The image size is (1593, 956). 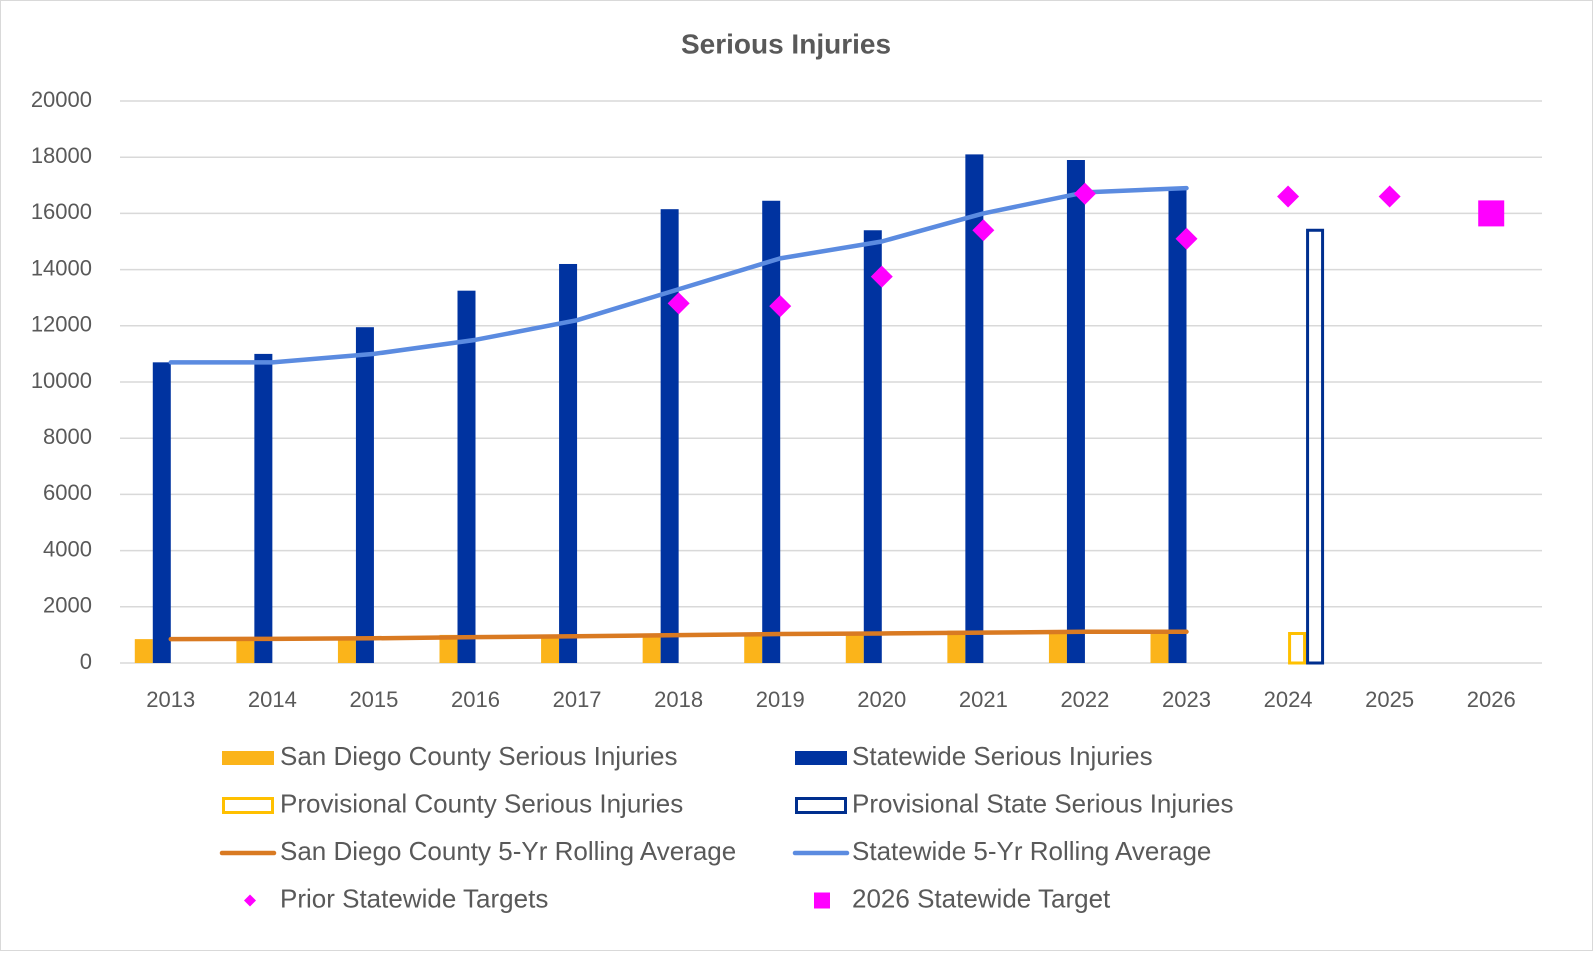 What do you see at coordinates (1002, 756) in the screenshot?
I see `legend-label: Statewide Serious Injuries` at bounding box center [1002, 756].